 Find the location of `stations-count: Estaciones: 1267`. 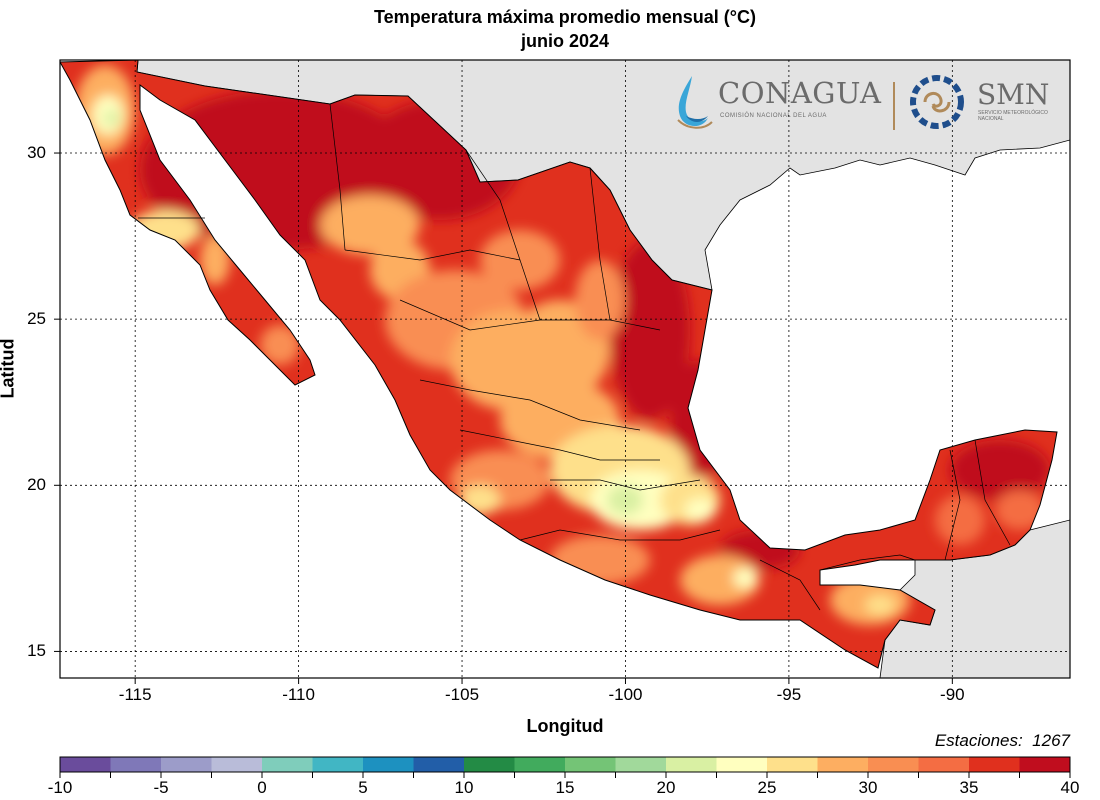

stations-count: Estaciones: 1267 is located at coordinates (1002, 741).